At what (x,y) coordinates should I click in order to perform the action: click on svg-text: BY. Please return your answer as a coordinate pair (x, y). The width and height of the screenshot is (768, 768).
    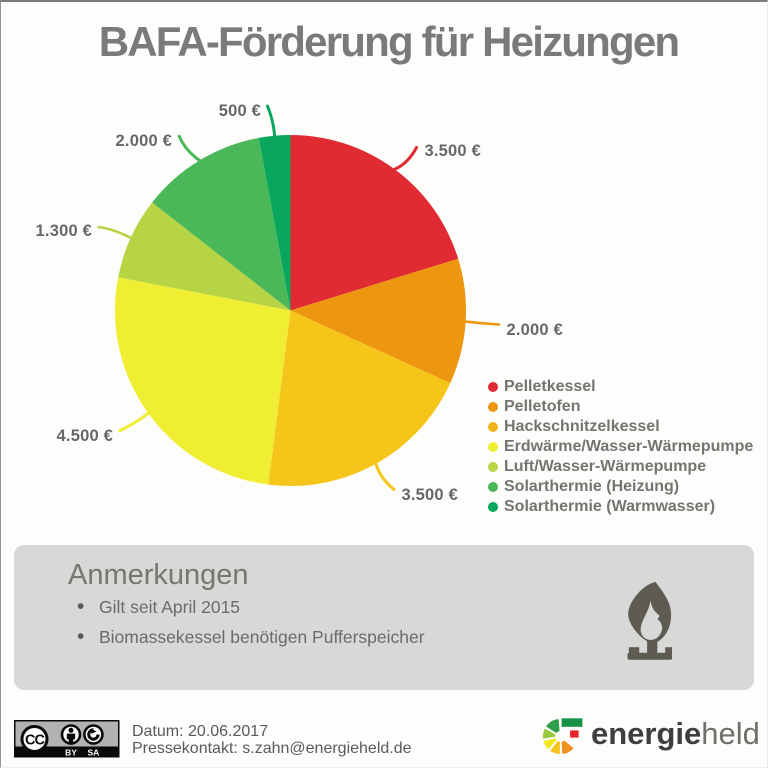
    Looking at the image, I should click on (71, 752).